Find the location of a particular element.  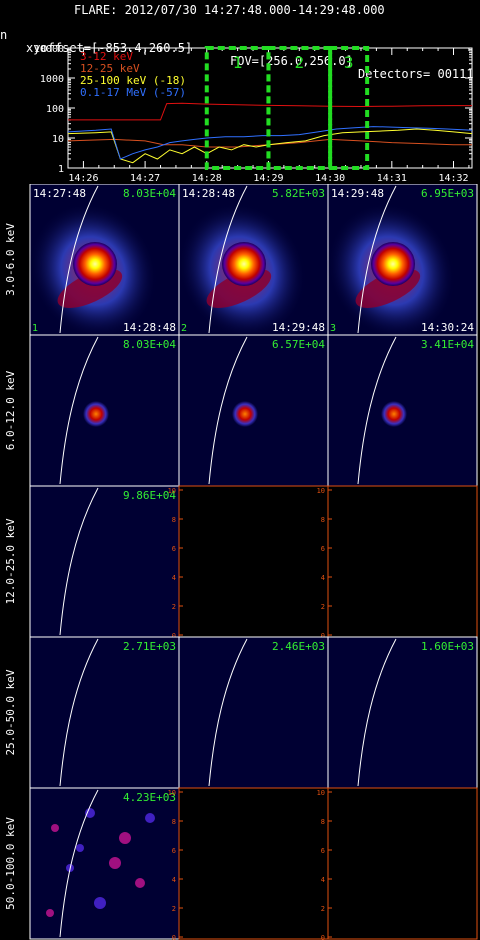

panel-number: 3 is located at coordinates (333, 328).